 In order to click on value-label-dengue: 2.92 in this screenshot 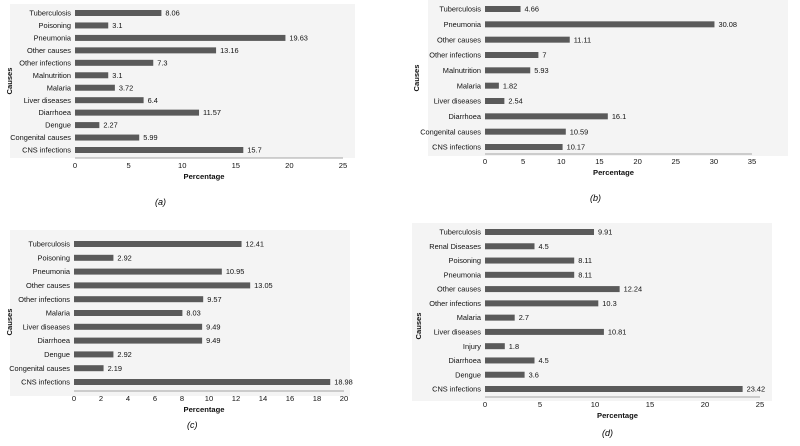, I will do `click(124, 354)`.